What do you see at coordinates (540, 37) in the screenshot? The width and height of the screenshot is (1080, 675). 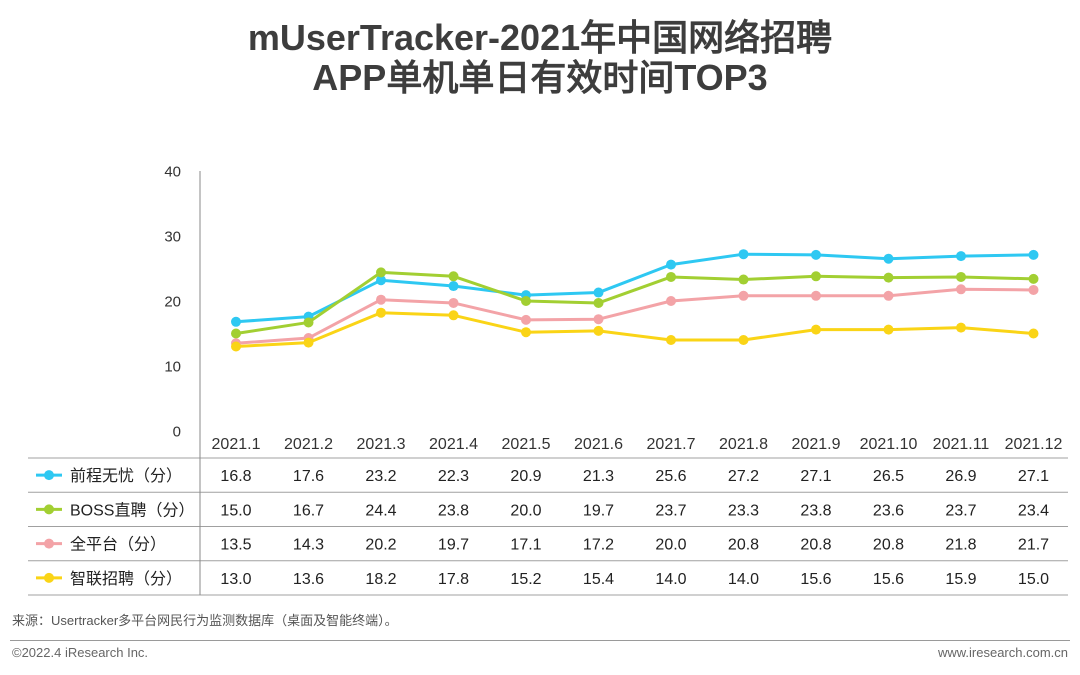 I see `chart-title-line-1: mUserTracker-2021年中国网络招聘` at bounding box center [540, 37].